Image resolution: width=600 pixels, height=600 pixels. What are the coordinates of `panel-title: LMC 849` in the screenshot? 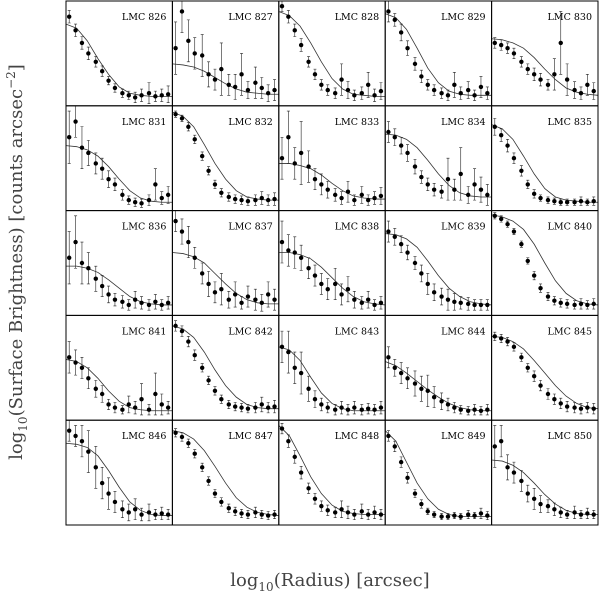 It's located at (463, 436).